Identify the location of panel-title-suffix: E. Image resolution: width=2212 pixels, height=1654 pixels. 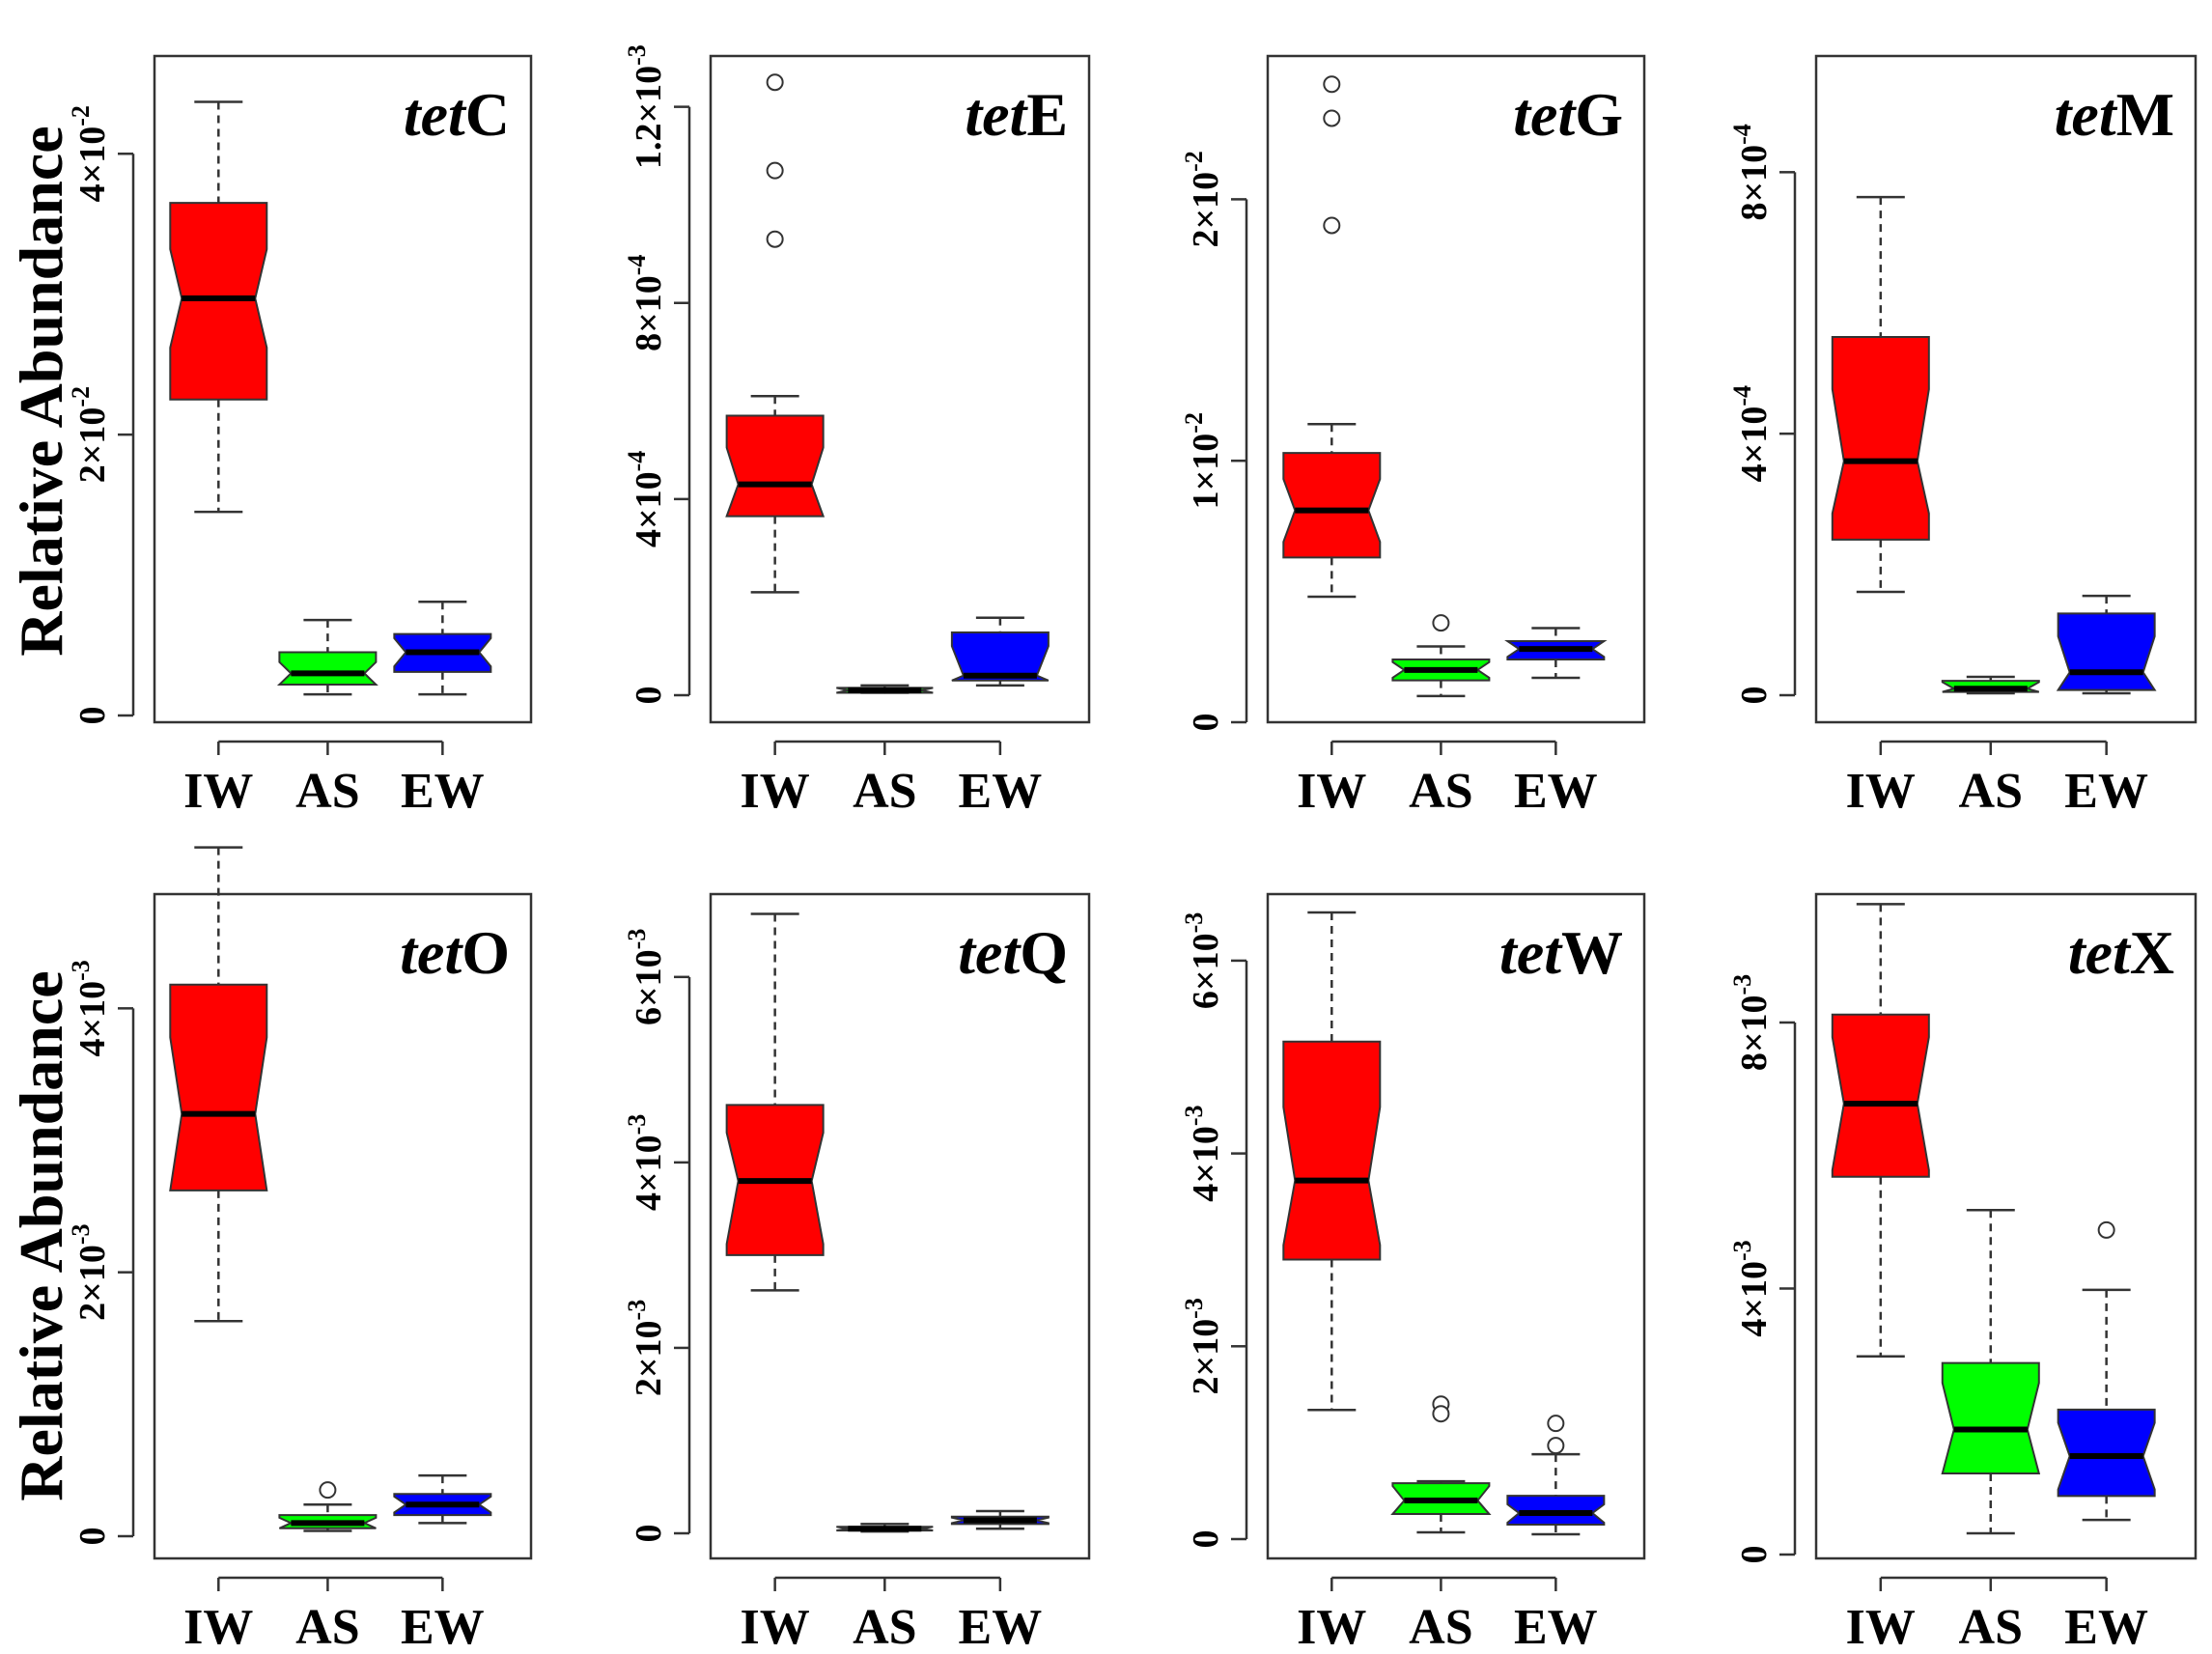
(1047, 115).